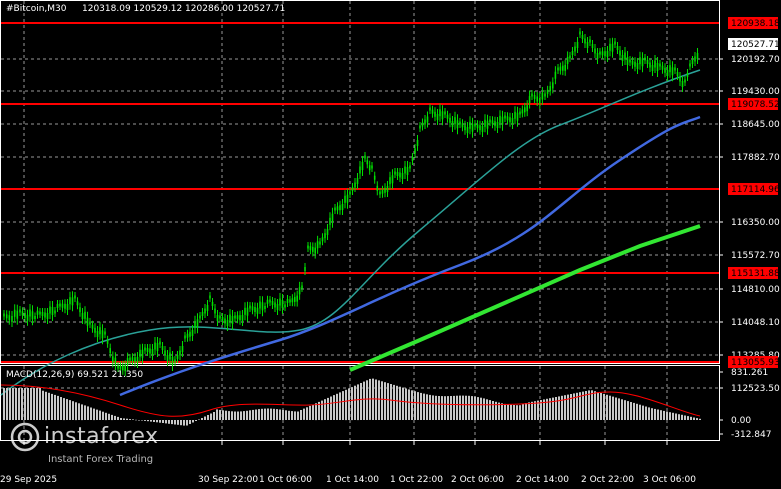 The height and width of the screenshot is (489, 781). What do you see at coordinates (669, 480) in the screenshot?
I see `time-label: 3 Oct 06:00` at bounding box center [669, 480].